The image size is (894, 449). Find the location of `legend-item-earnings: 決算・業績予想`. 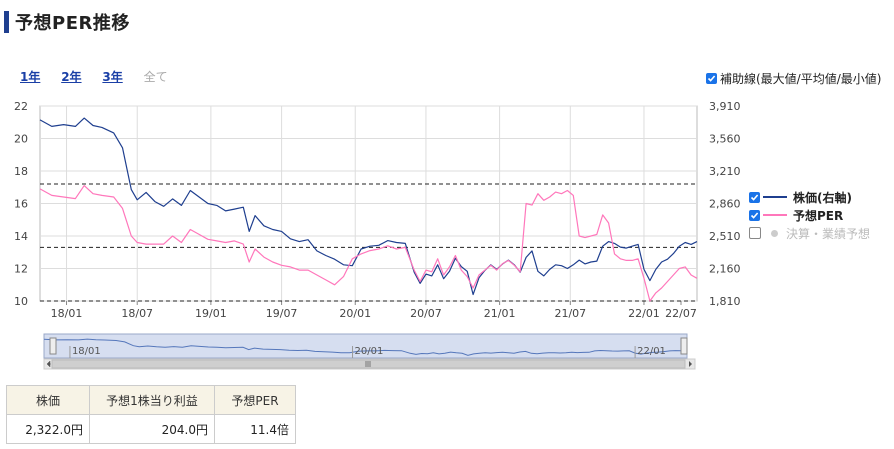

legend-item-earnings: 決算・業績予想 is located at coordinates (809, 233).